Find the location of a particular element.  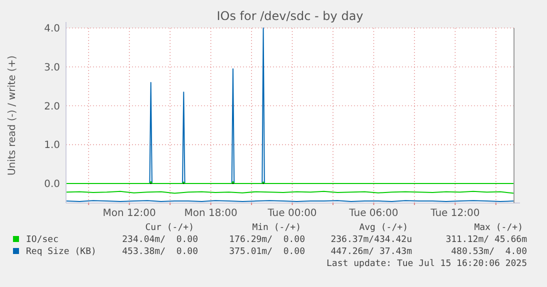

x-tick-label: Mon 12:00 is located at coordinates (129, 213).